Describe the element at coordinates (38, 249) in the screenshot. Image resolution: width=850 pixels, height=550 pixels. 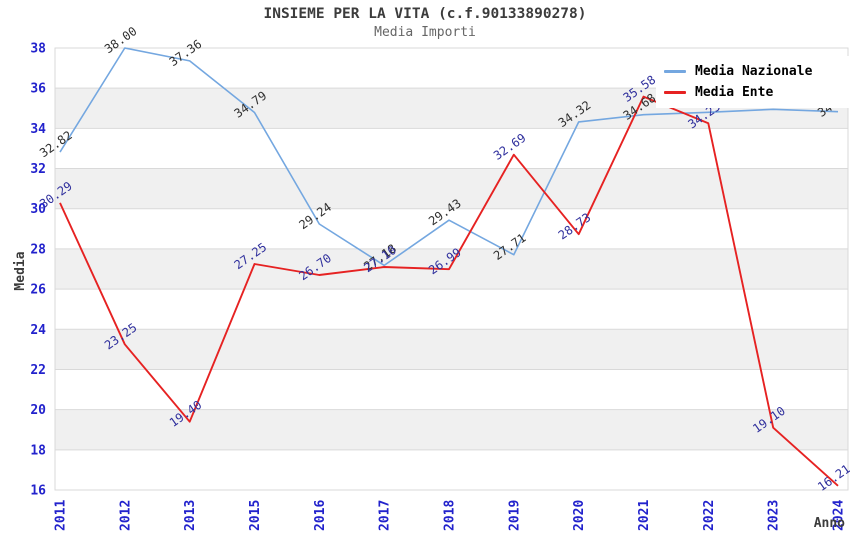
I see `y-tick-label: 28` at that location.